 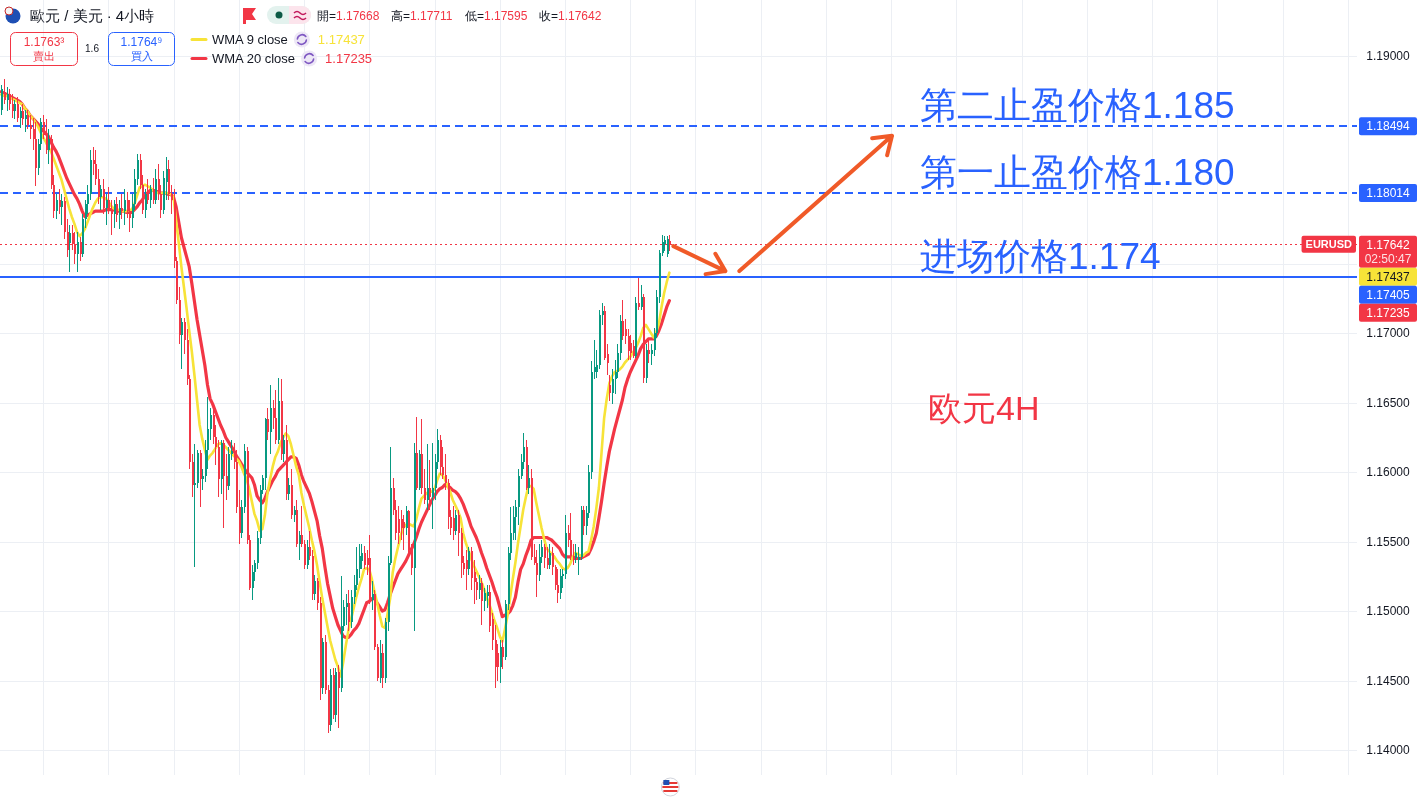 I want to click on annotation: 1.17235, so click(x=349, y=58).